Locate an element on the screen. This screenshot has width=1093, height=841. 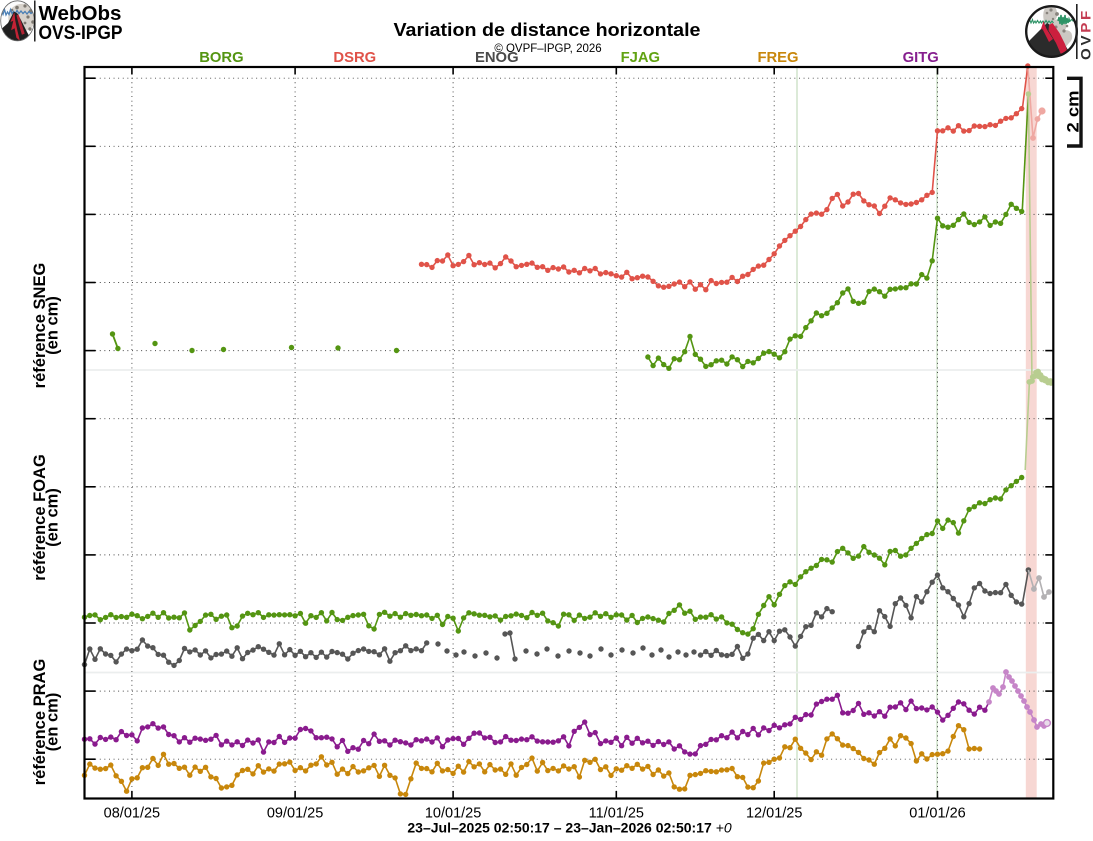
svg-text: 2 cm is located at coordinates (1074, 112).